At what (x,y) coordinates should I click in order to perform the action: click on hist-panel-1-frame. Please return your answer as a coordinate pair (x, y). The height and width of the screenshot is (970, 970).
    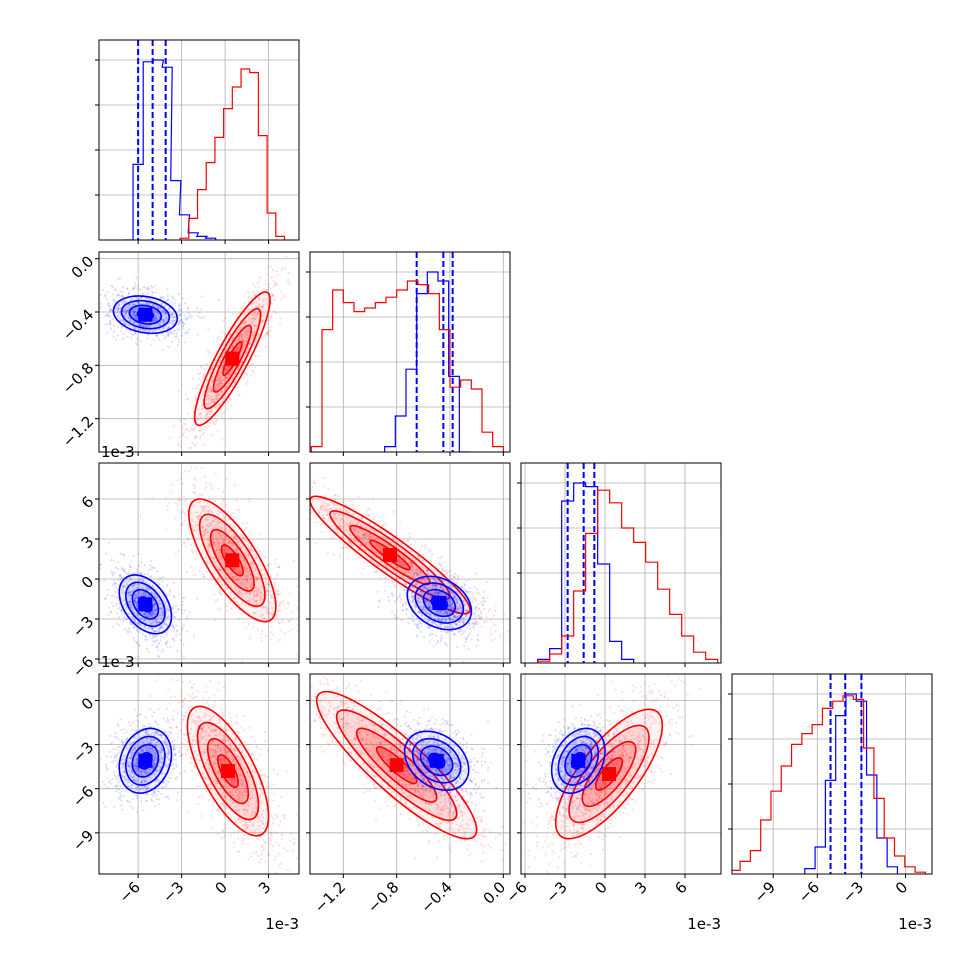
    Looking at the image, I should click on (410, 352).